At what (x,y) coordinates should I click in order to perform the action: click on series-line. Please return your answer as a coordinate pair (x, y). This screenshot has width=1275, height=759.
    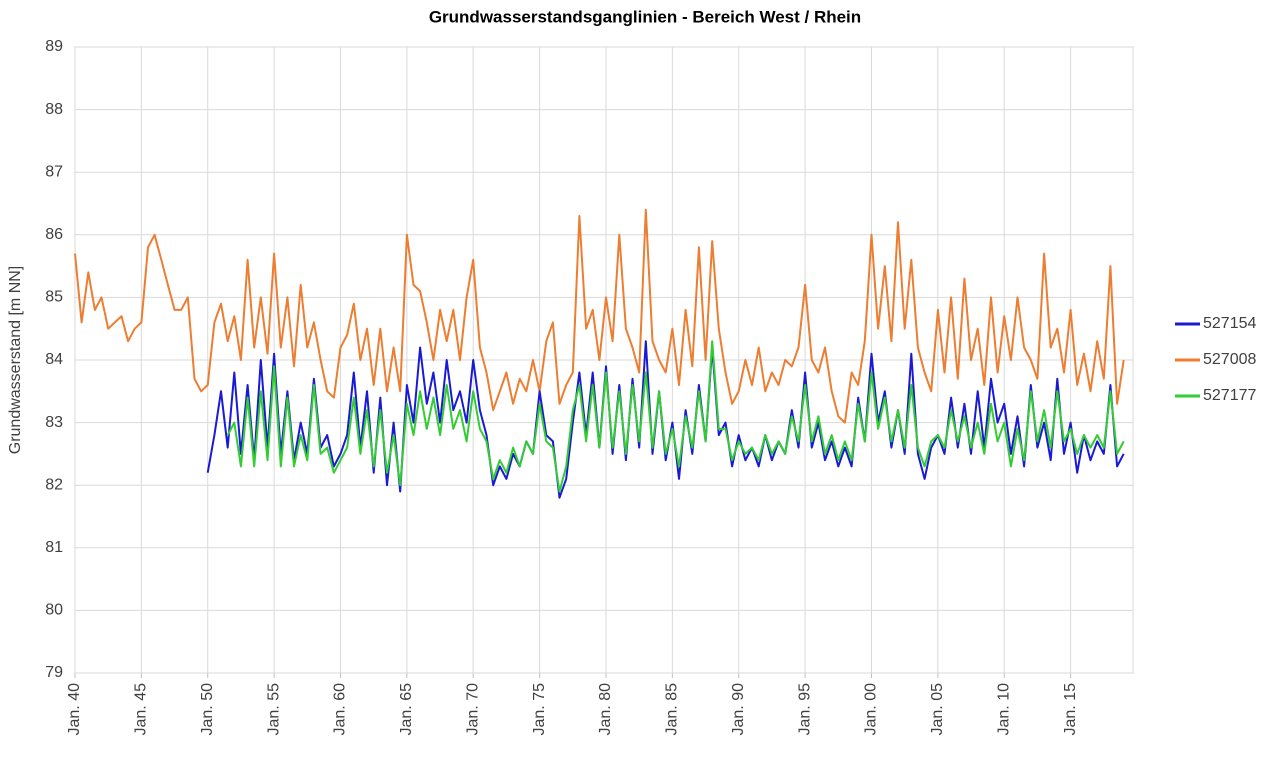
    Looking at the image, I should click on (675, 416).